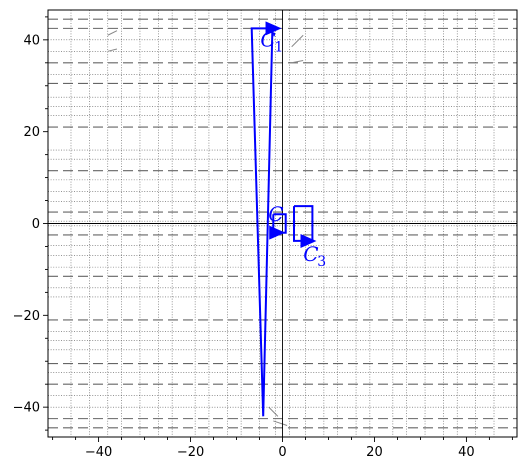  I want to click on x-tick-label: −20, so click(190, 452).